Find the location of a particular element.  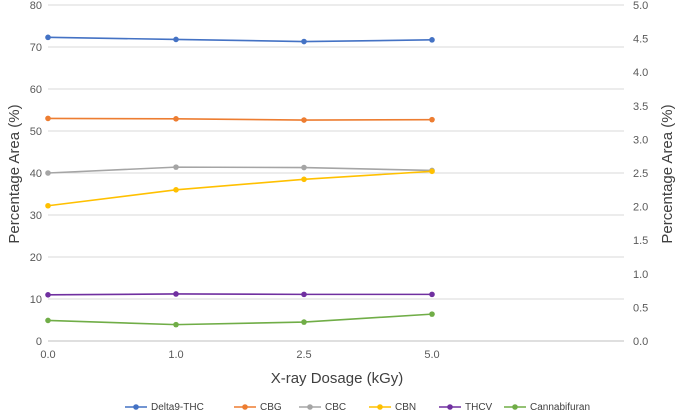

x-tick-label: 1.0 is located at coordinates (175, 355).